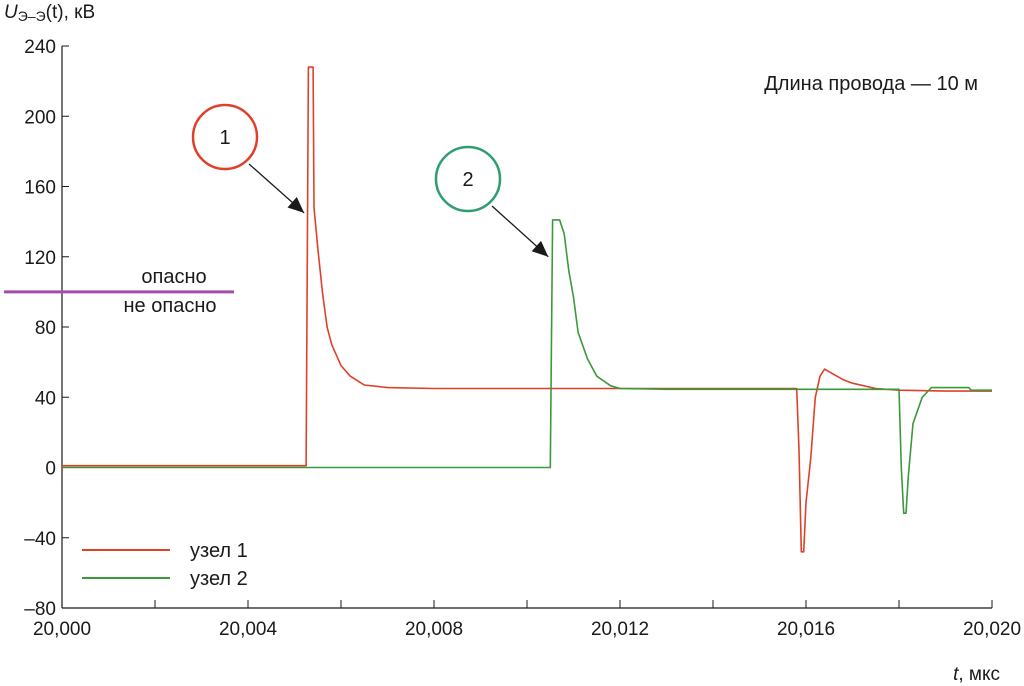 The width and height of the screenshot is (1024, 686). I want to click on y-axis-arg: (t), so click(55, 12).